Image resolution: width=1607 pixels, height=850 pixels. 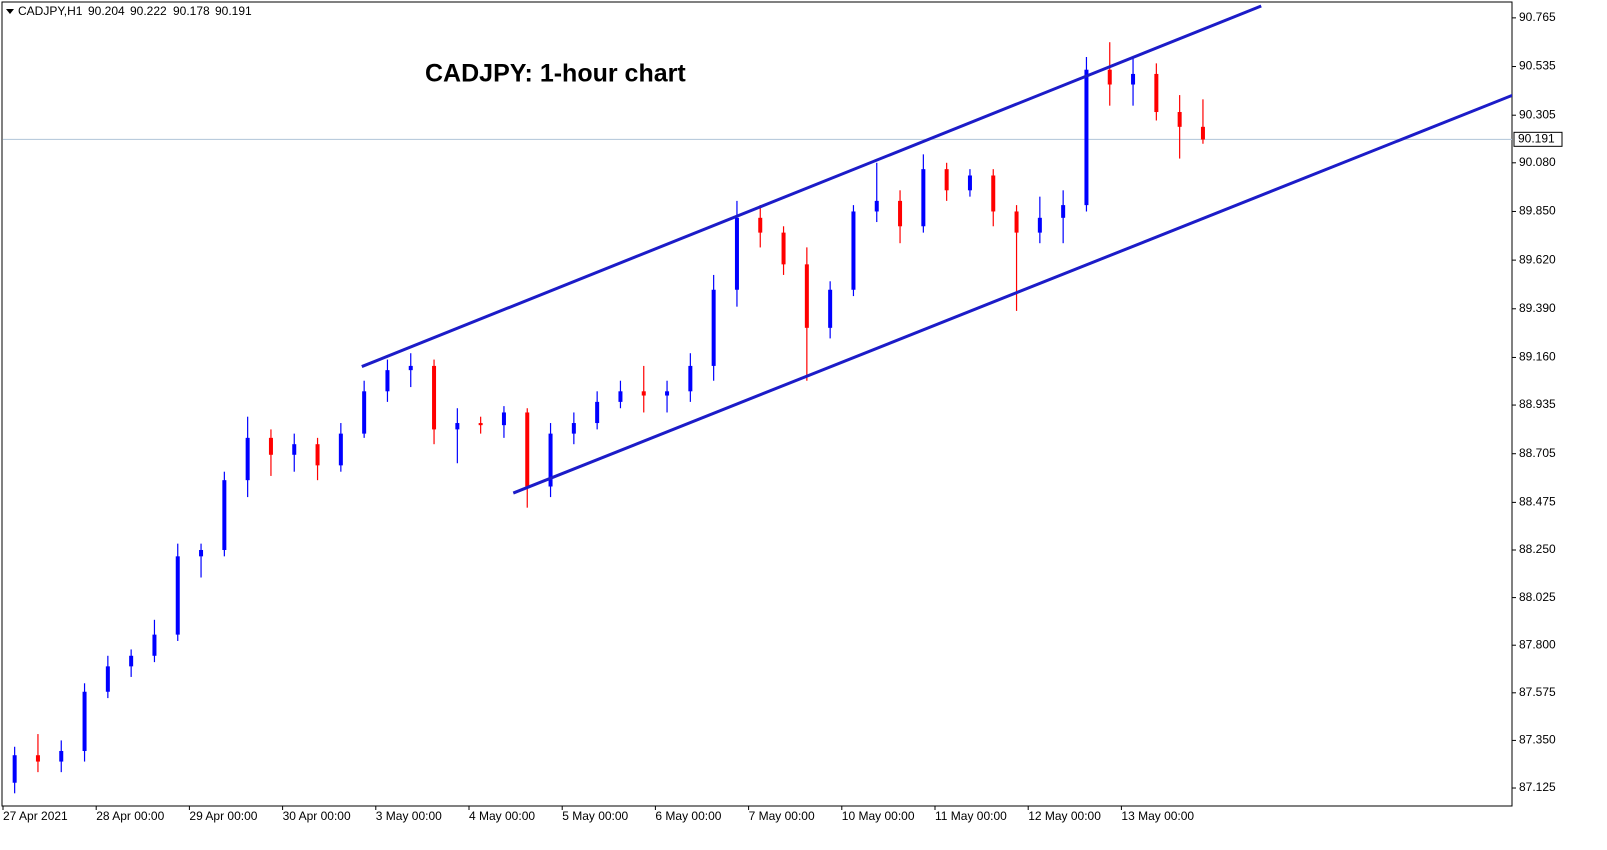 What do you see at coordinates (1537, 114) in the screenshot?
I see `y-tick-label: 90.305` at bounding box center [1537, 114].